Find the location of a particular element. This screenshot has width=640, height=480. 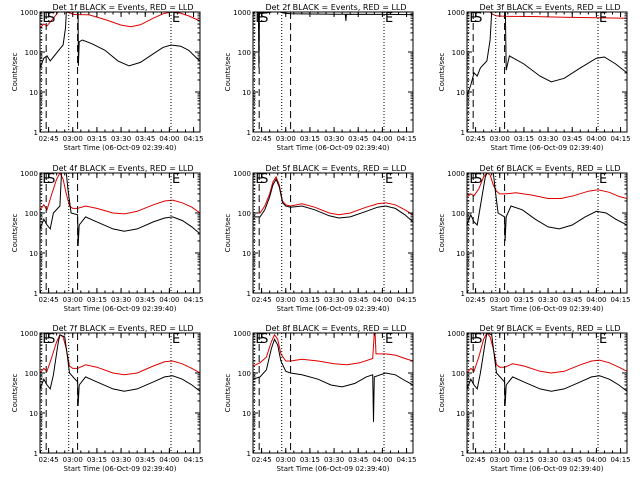

chart-title: Det 1f BLACK = Events, RED = LLD is located at coordinates (122, 7).